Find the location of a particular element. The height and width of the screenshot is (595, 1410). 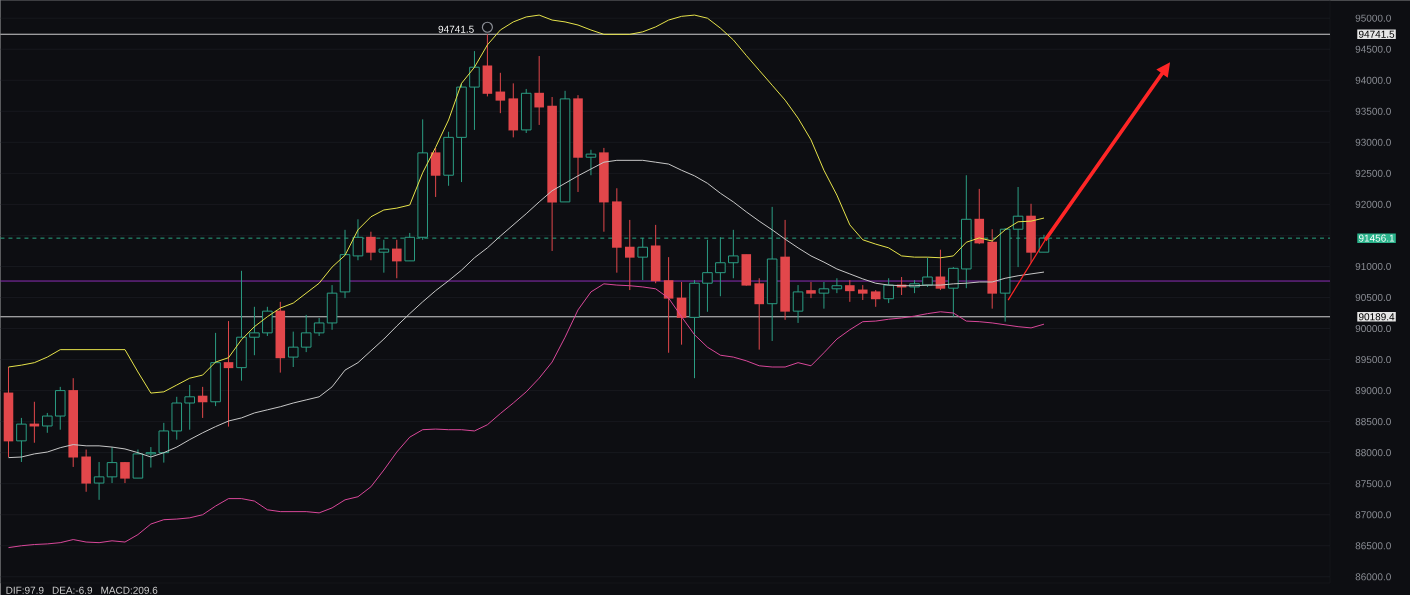

y-tick-label: 86000.0 is located at coordinates (1373, 577).